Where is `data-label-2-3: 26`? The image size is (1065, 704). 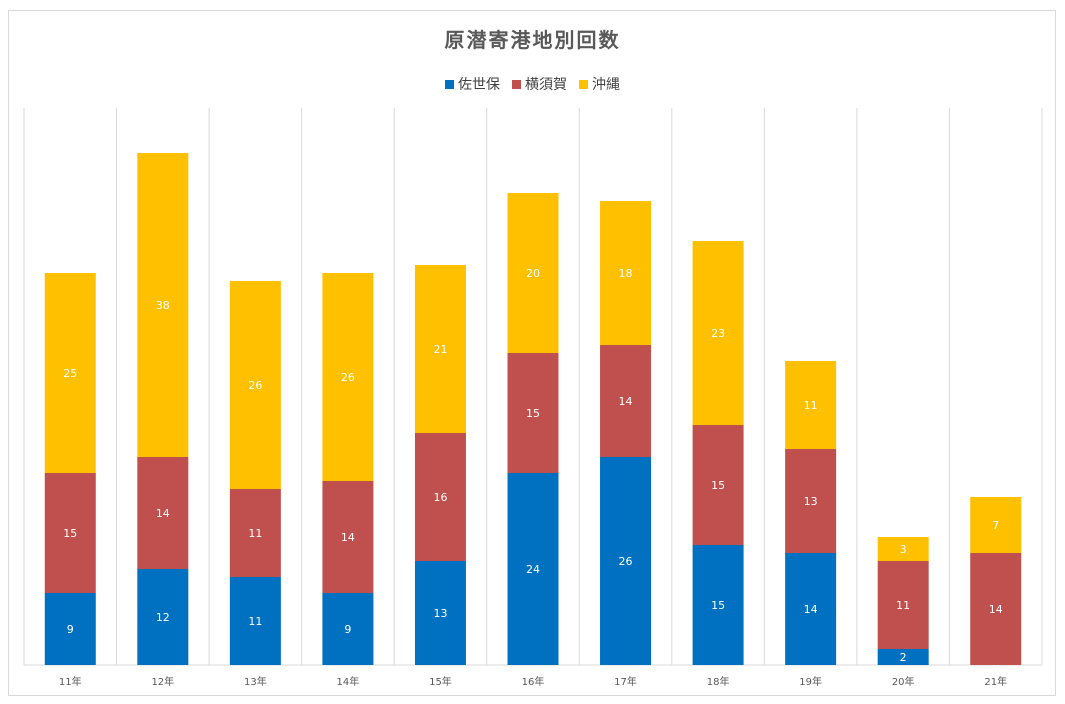 data-label-2-3: 26 is located at coordinates (348, 377).